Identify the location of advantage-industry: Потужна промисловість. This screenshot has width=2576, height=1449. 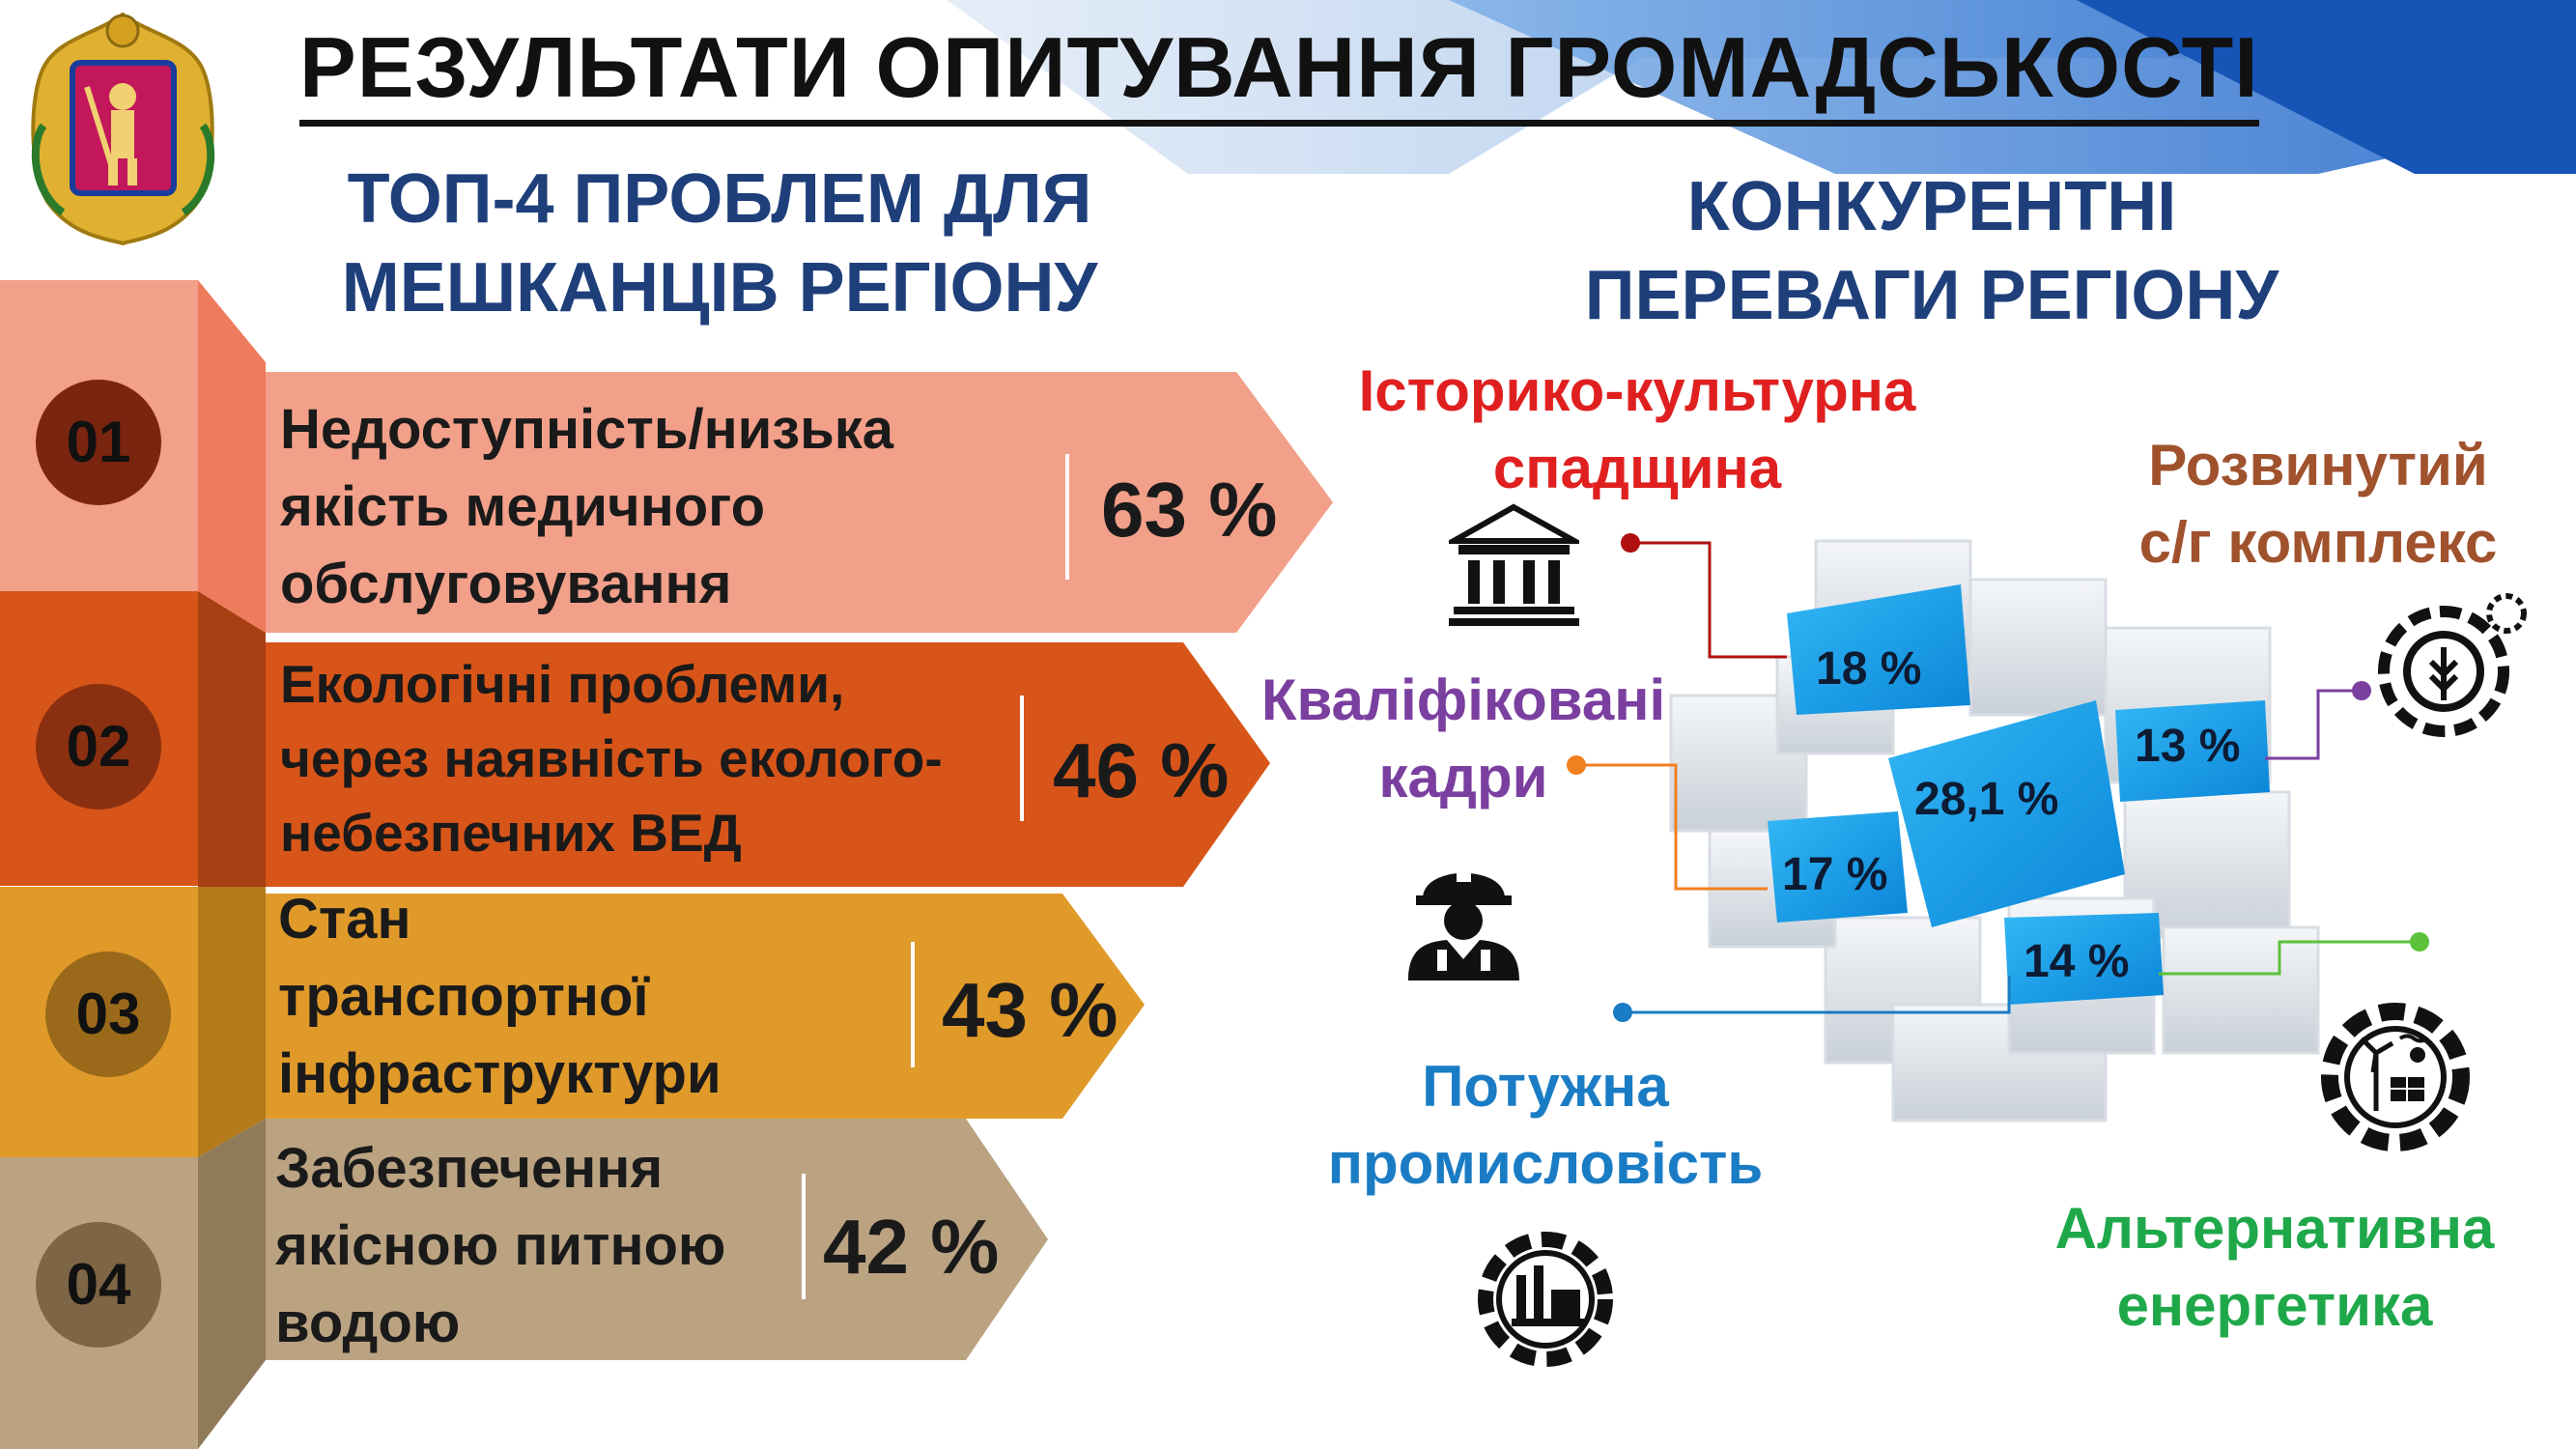
(1545, 1125).